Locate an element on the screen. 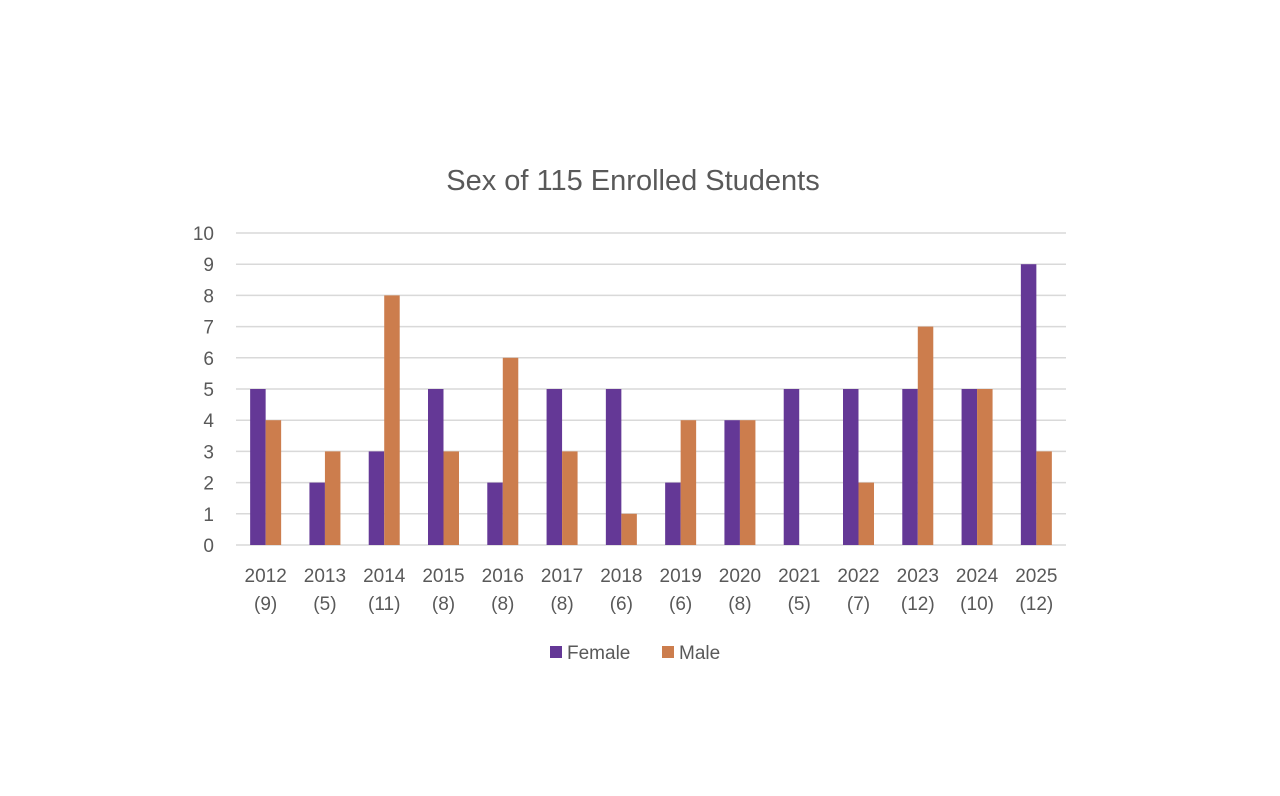 The width and height of the screenshot is (1280, 796). legend-label: Male is located at coordinates (699, 653).